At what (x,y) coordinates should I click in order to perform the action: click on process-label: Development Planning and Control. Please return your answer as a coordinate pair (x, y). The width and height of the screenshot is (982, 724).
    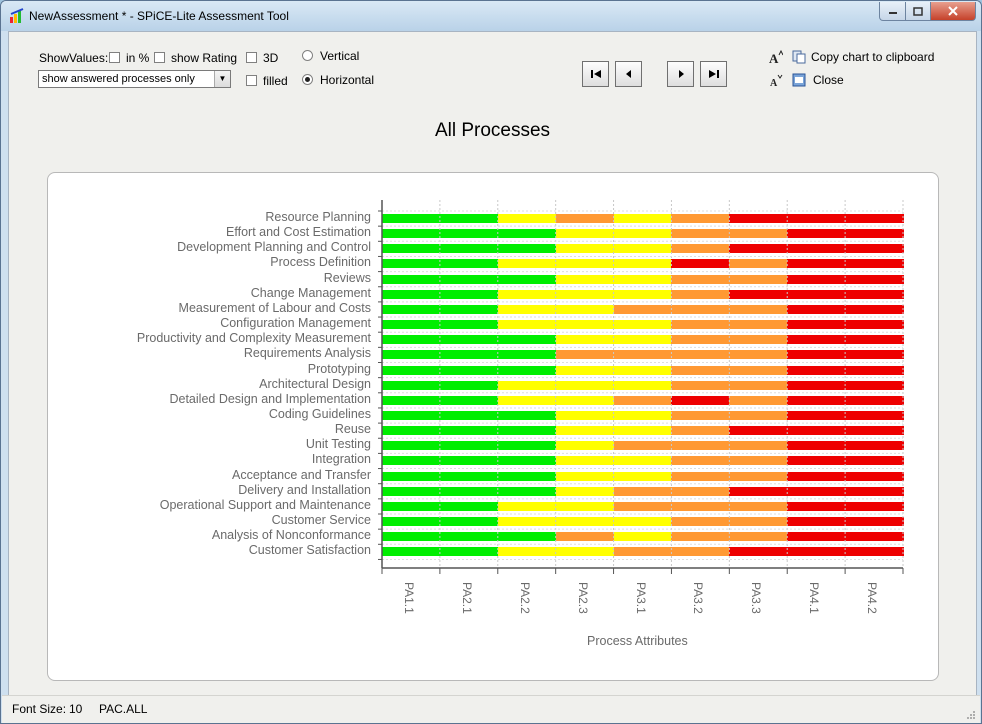
    Looking at the image, I should click on (274, 247).